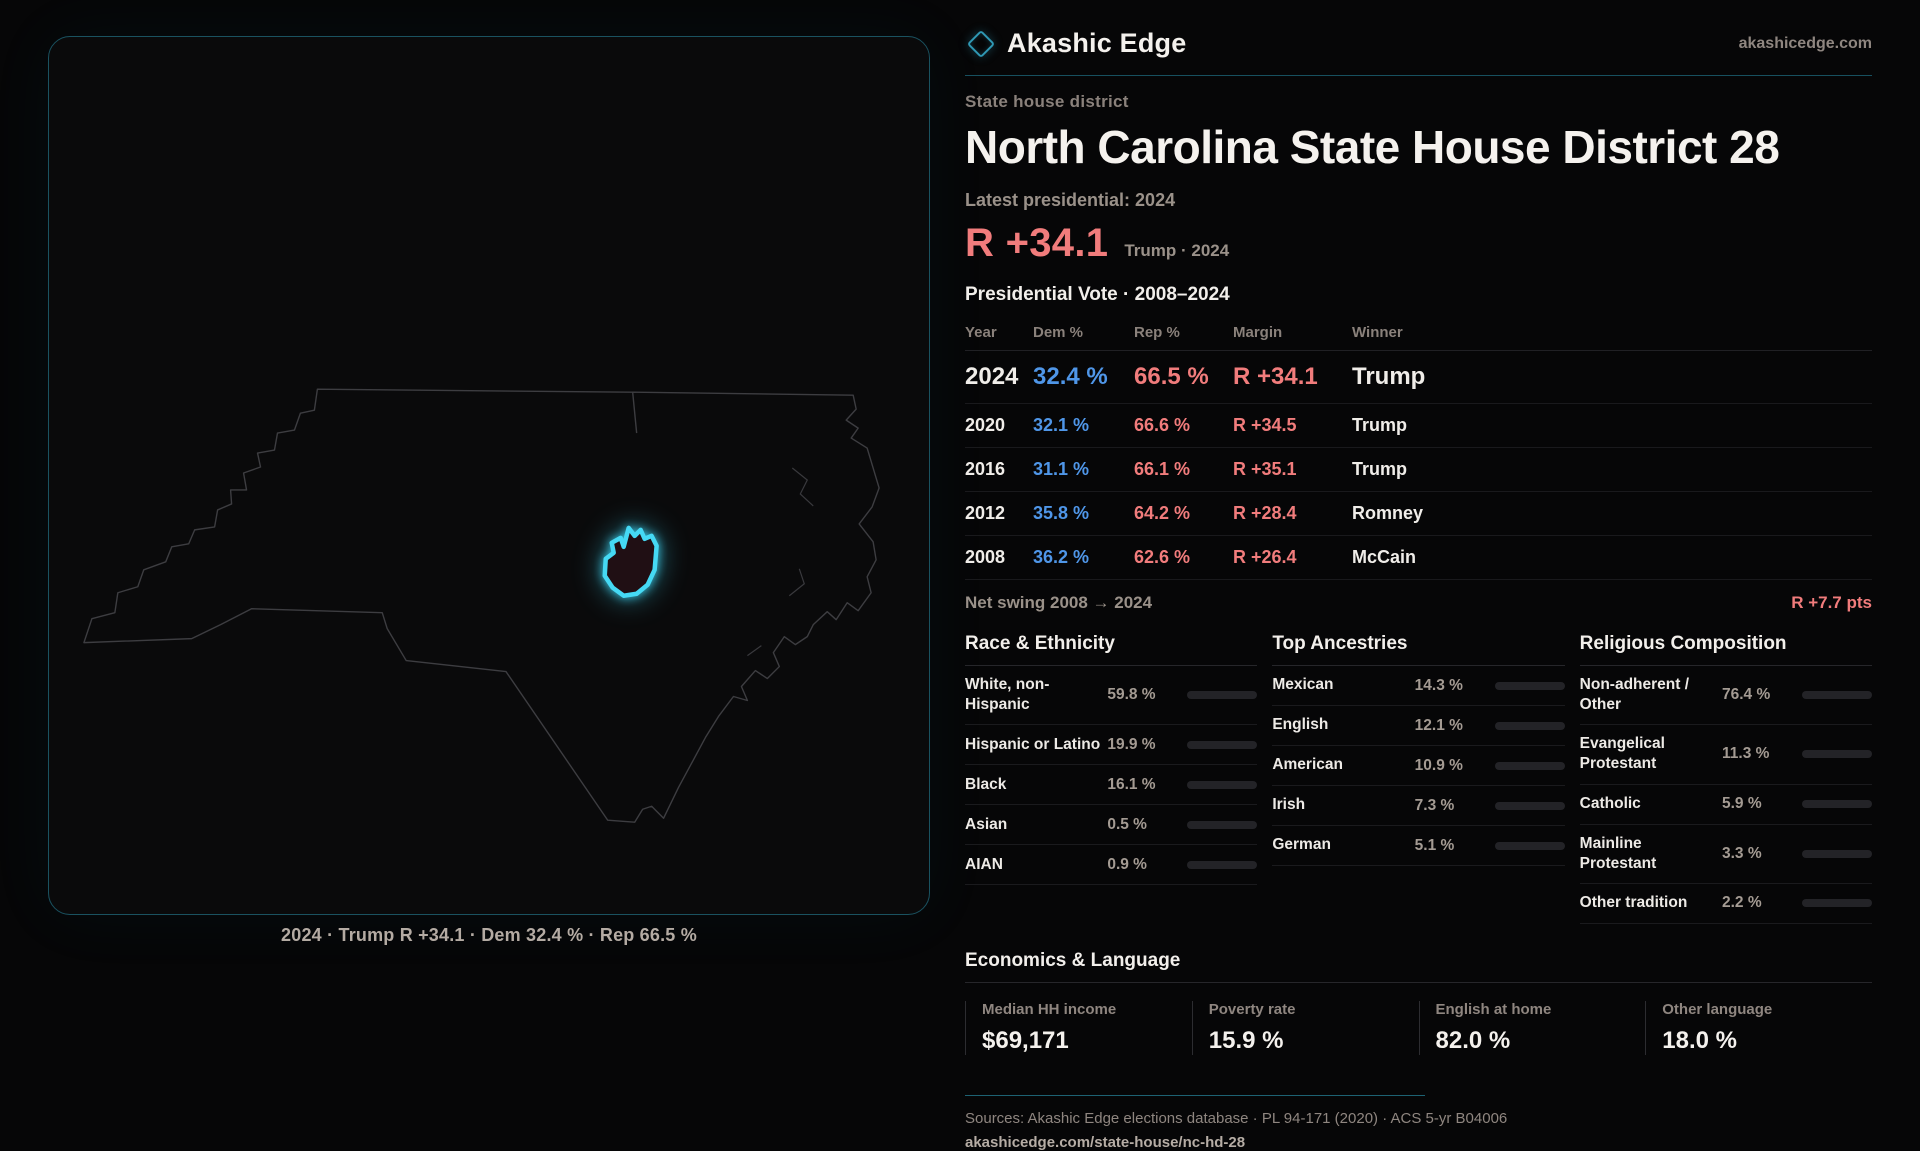 The image size is (1920, 1151). Describe the element at coordinates (1061, 557) in the screenshot. I see `cell-dem: 36.2 %` at that location.